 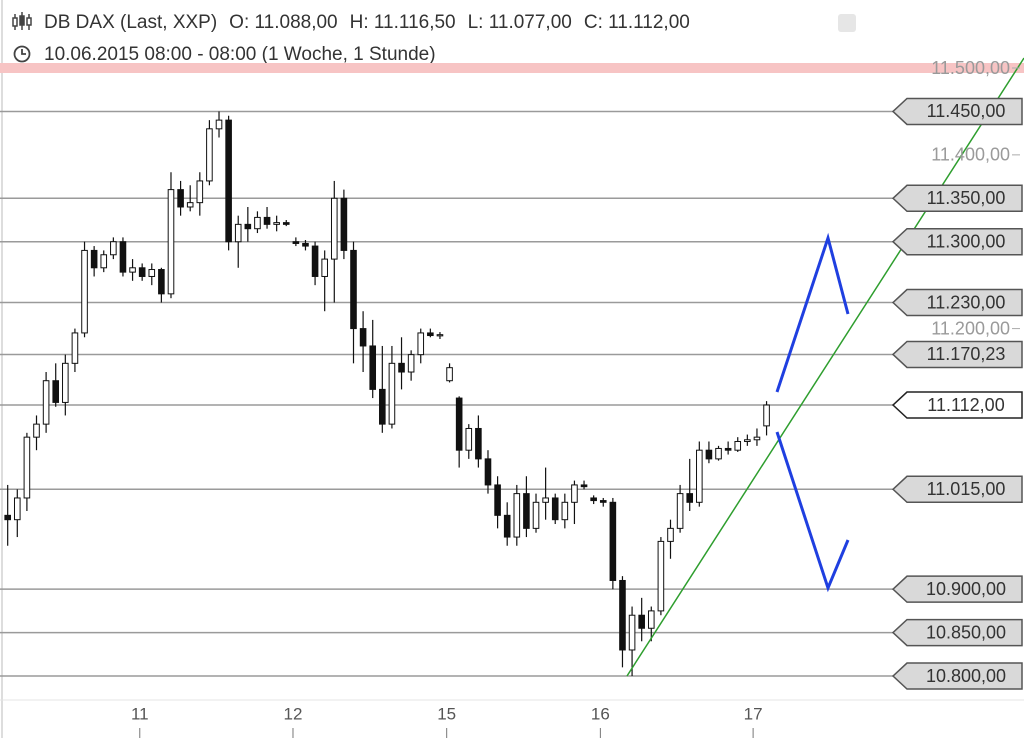 I want to click on ohlc-open: O: 11.088,00, so click(x=283, y=22).